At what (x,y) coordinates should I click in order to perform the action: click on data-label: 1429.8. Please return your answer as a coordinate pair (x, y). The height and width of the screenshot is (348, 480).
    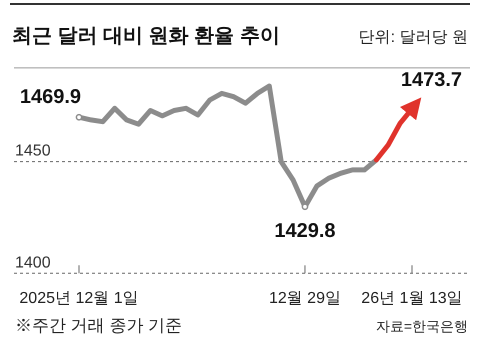
    Looking at the image, I should click on (305, 231).